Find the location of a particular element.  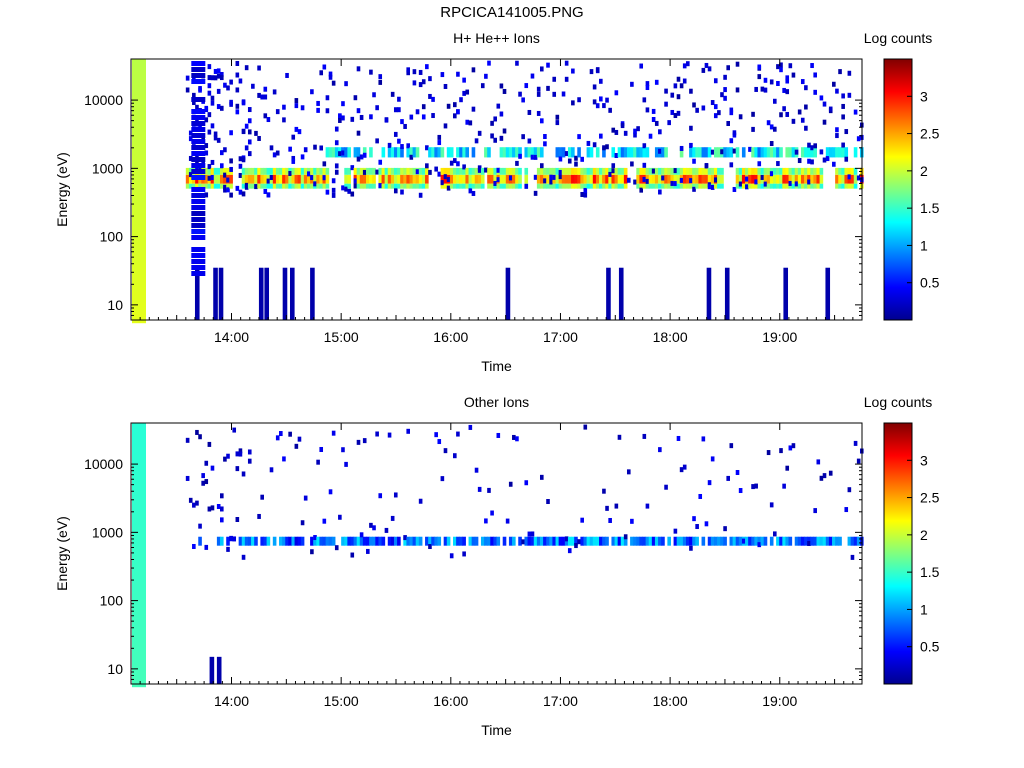

x-axis-label: Time is located at coordinates (496, 366).